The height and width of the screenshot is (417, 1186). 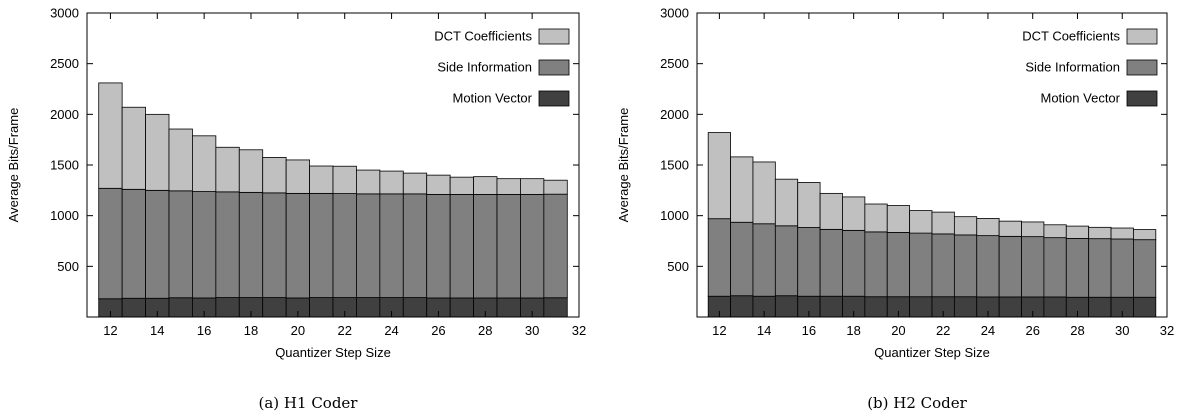 I want to click on x-tick-label: 28, so click(x=485, y=330).